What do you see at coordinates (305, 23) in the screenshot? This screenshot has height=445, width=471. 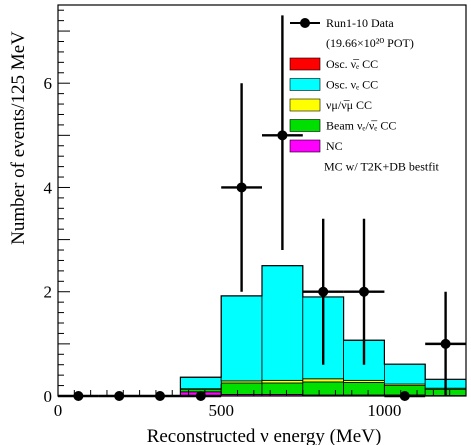 I see `legend-data-marker` at bounding box center [305, 23].